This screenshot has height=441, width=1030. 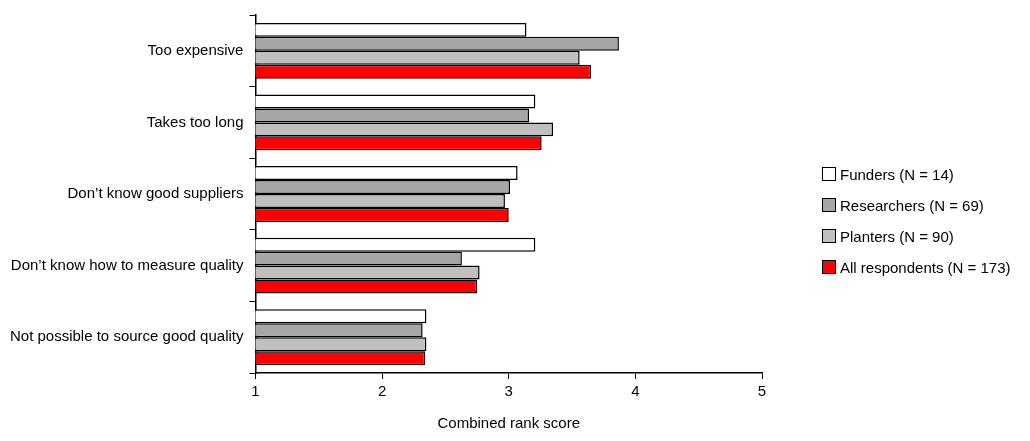 What do you see at coordinates (382, 391) in the screenshot?
I see `x-tick-label: 2` at bounding box center [382, 391].